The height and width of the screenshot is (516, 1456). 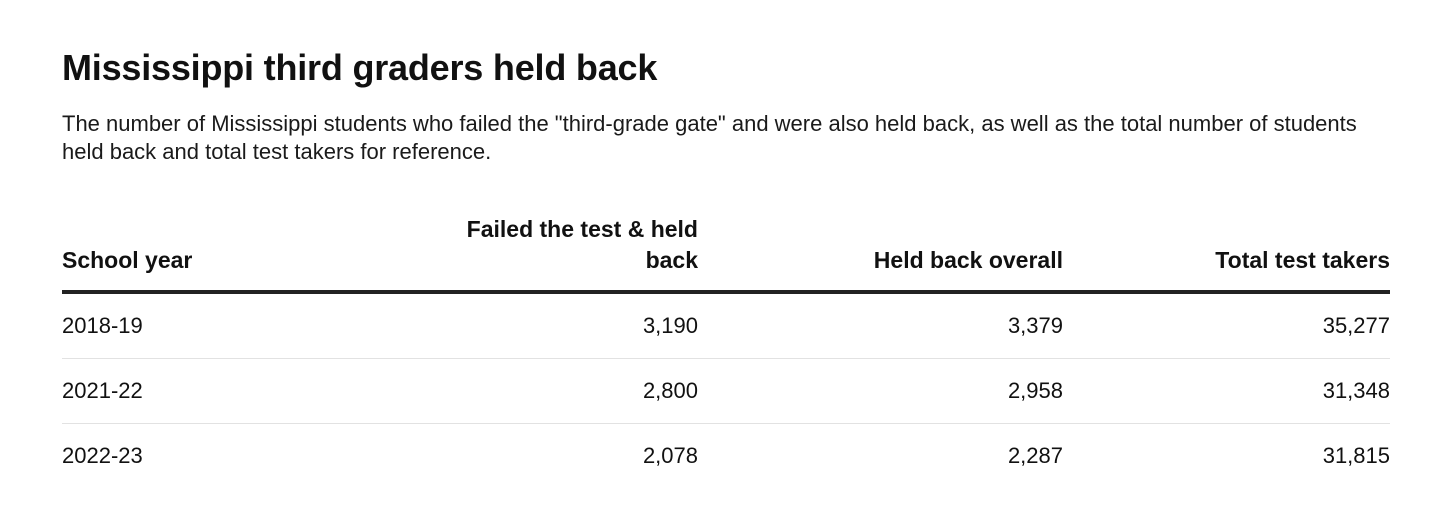 I want to click on cell-held-back-overall: 2,958, so click(x=880, y=391).